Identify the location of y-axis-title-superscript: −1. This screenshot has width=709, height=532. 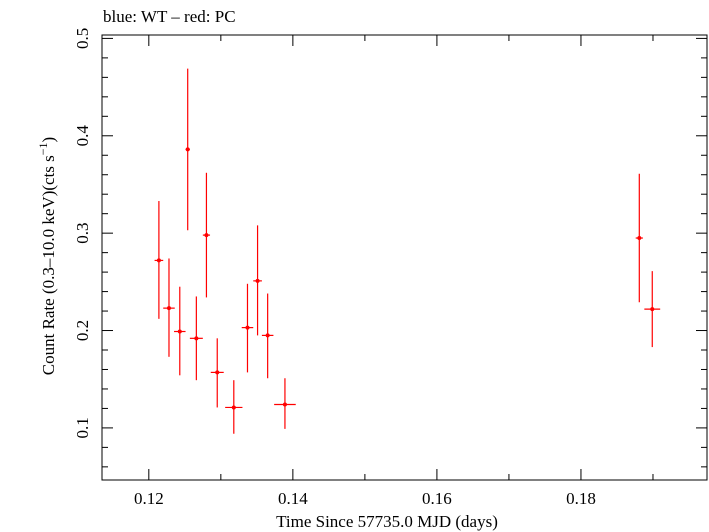
(43, 148).